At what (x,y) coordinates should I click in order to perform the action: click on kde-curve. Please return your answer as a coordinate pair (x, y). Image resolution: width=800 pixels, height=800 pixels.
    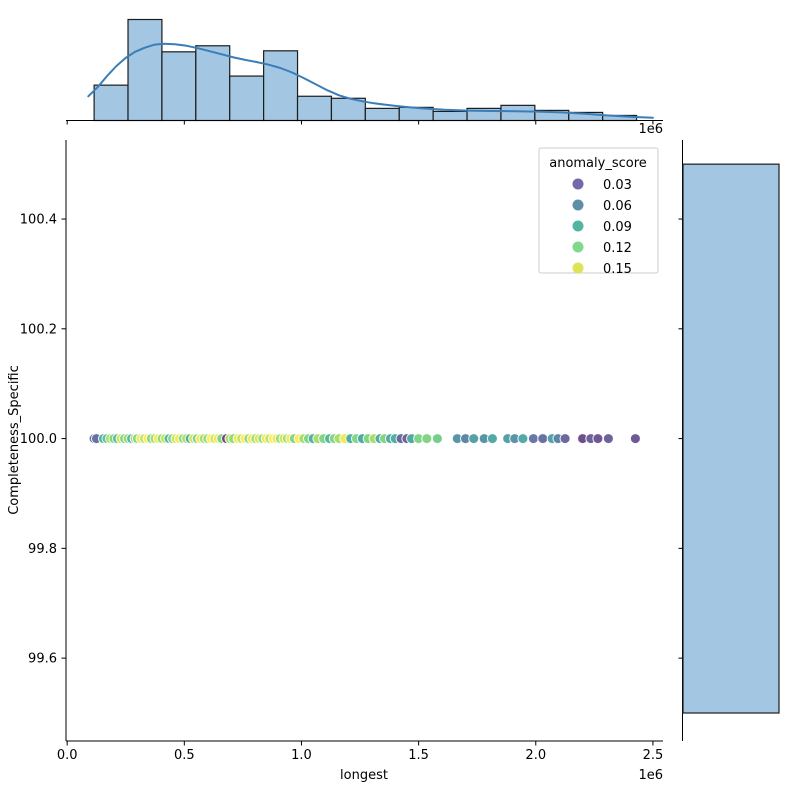
    Looking at the image, I should click on (370, 80).